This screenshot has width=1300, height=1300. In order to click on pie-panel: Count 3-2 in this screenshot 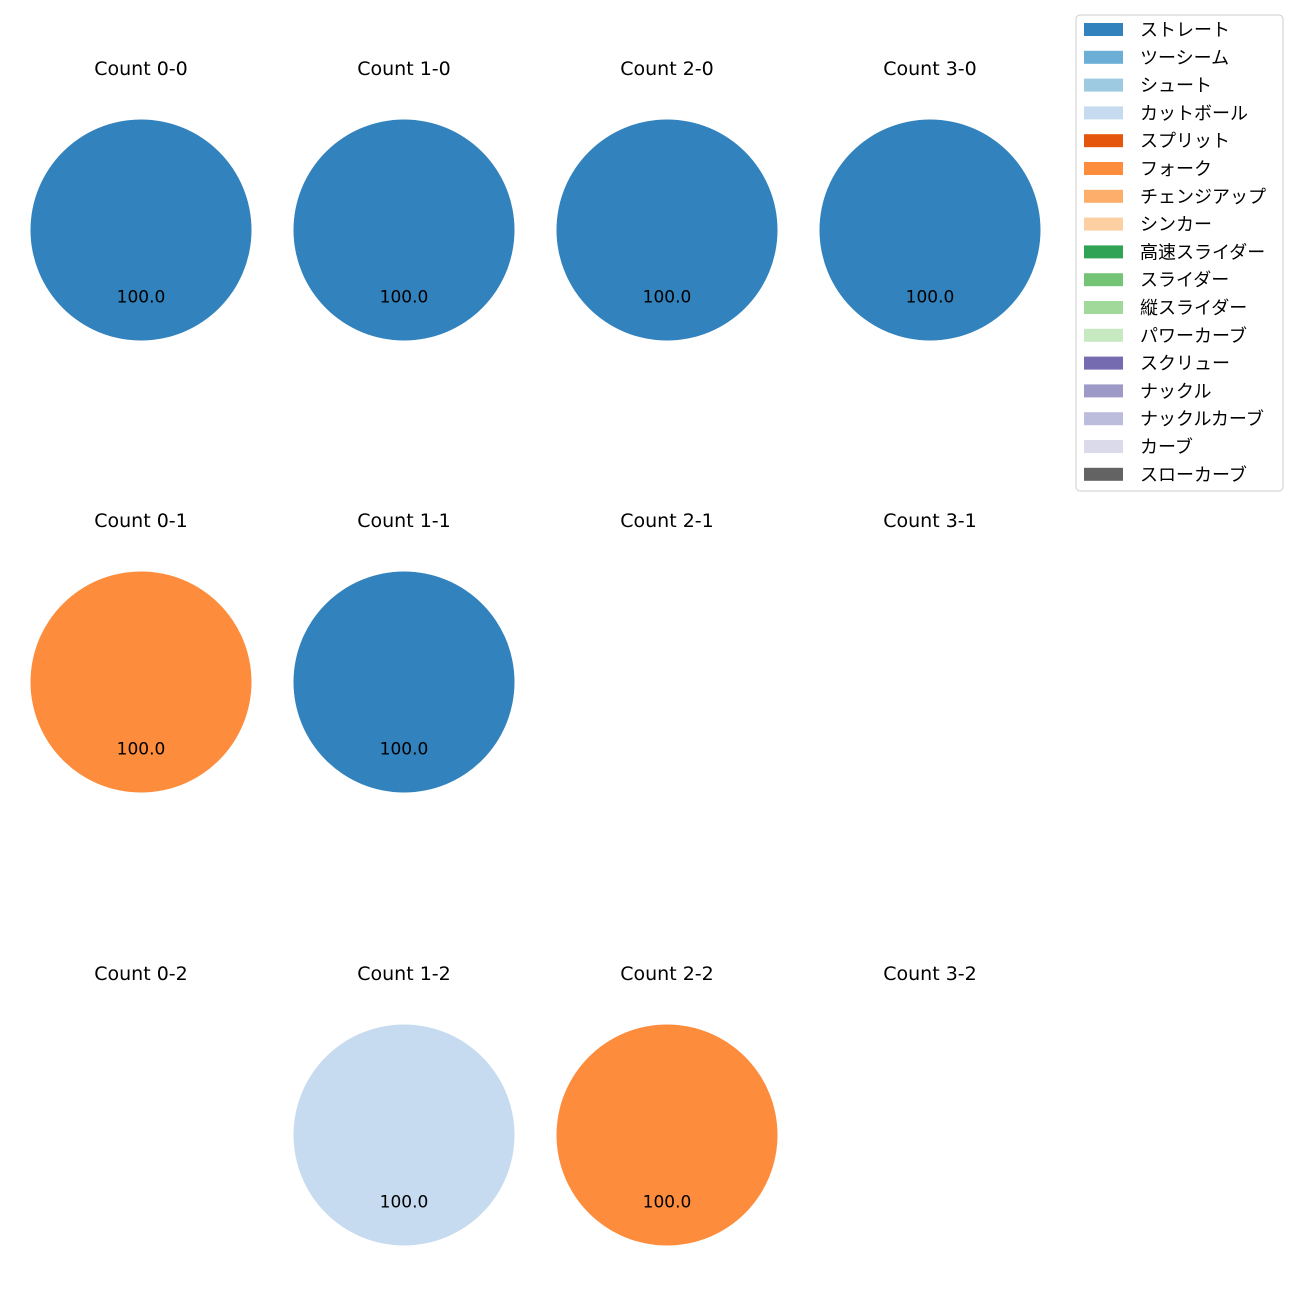, I will do `click(930, 974)`.